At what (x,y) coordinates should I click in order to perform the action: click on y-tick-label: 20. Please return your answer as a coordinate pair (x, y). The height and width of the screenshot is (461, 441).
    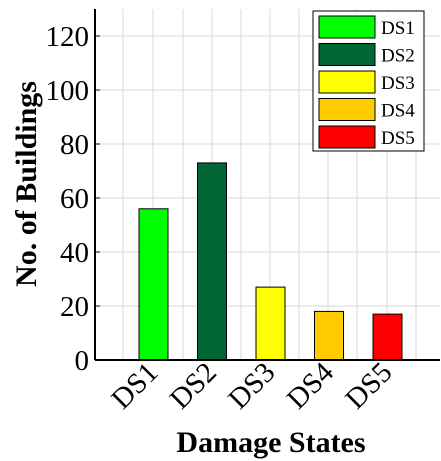
    Looking at the image, I should click on (74, 307).